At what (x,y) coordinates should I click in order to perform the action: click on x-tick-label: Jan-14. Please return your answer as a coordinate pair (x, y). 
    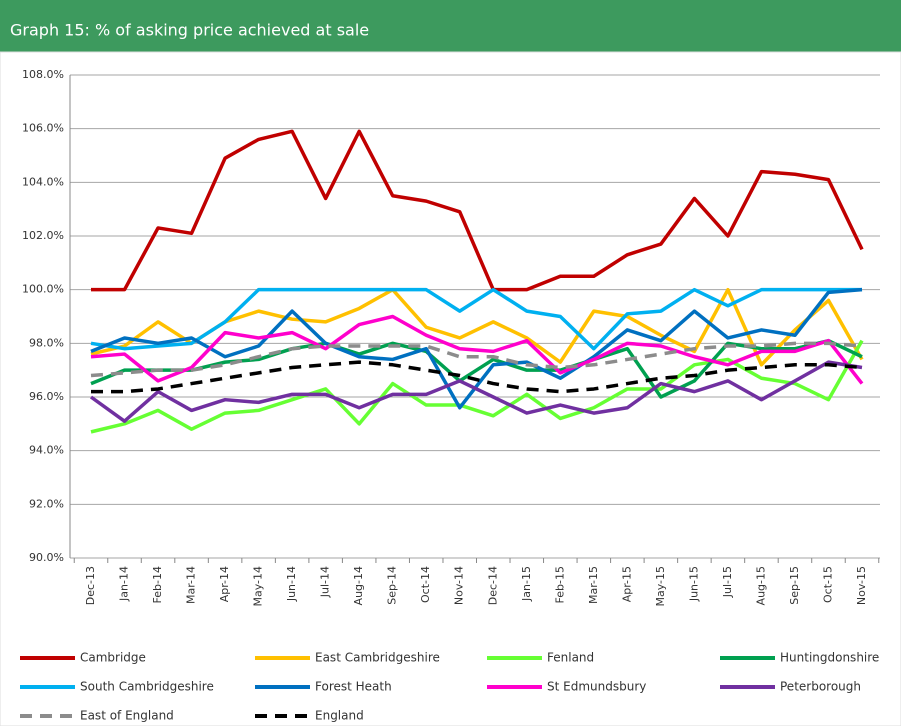
    Looking at the image, I should click on (124, 584).